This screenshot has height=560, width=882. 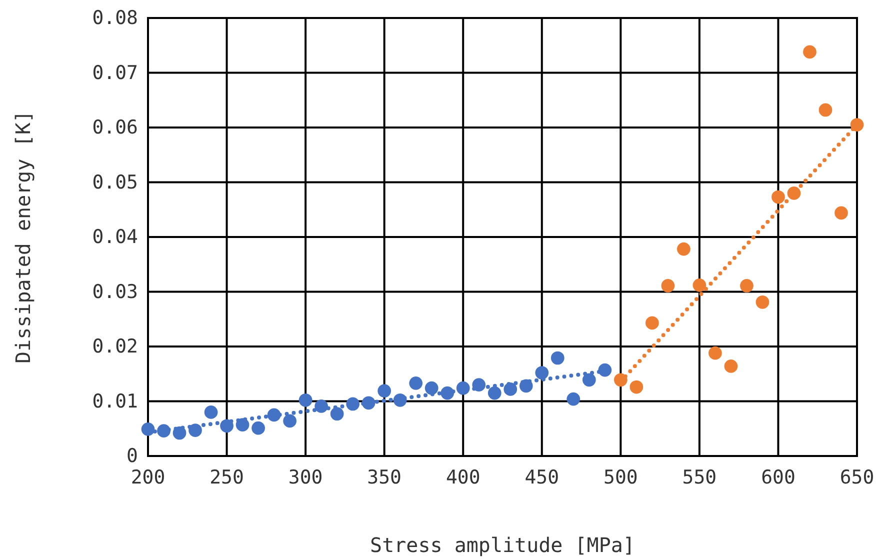 I want to click on y-tick-label: 0.02, so click(x=115, y=347).